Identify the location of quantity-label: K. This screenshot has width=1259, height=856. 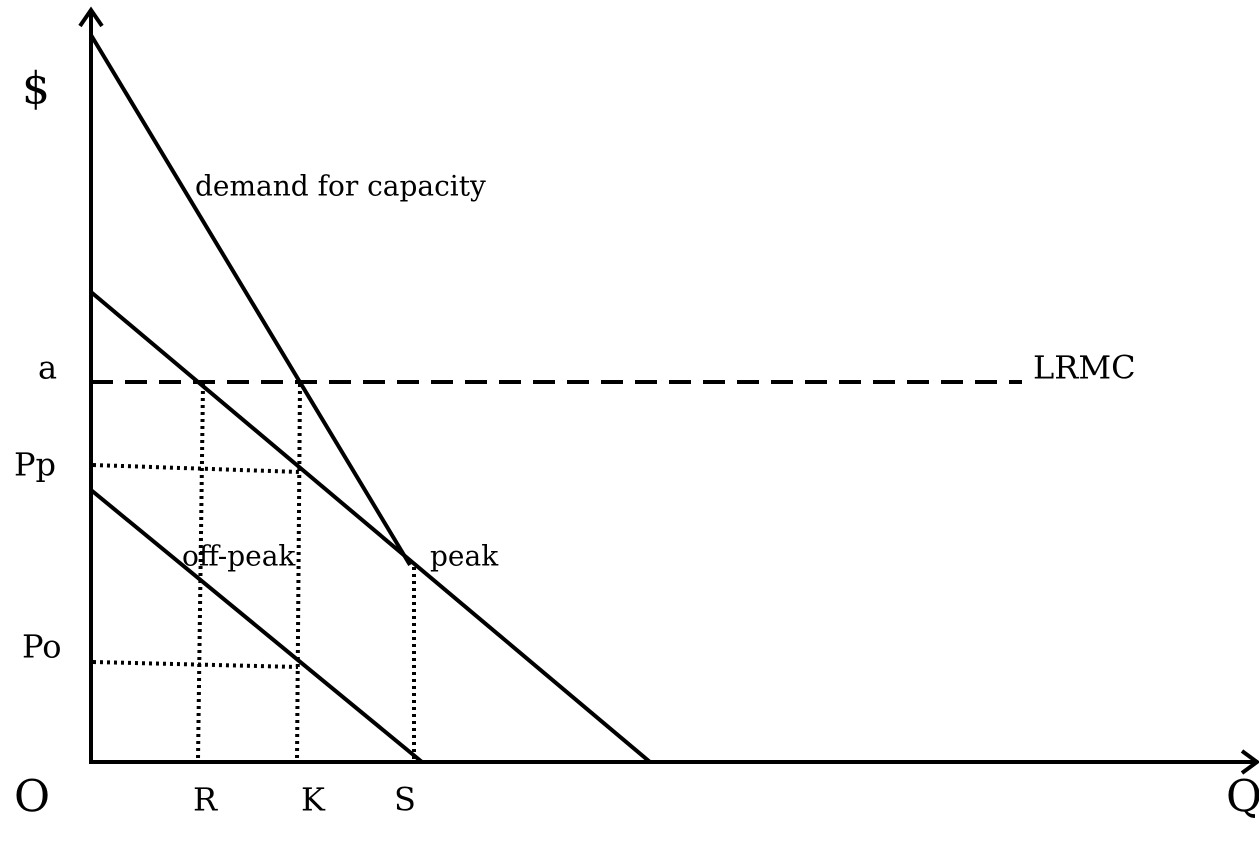
(313, 800).